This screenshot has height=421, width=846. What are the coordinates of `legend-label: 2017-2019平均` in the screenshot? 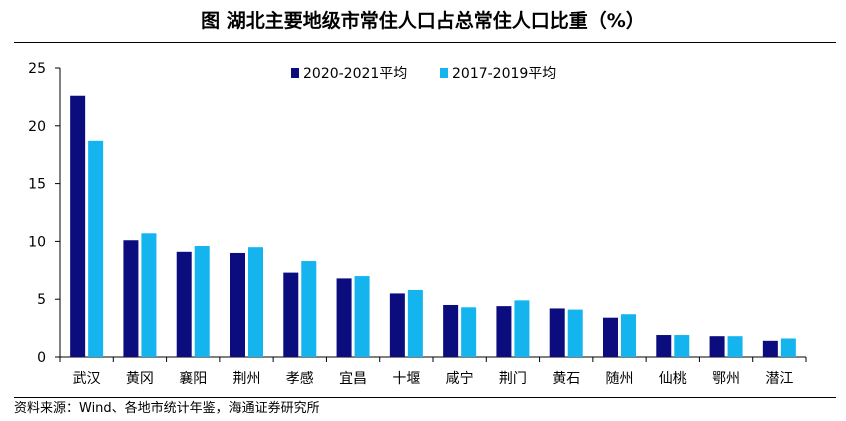 It's located at (504, 74).